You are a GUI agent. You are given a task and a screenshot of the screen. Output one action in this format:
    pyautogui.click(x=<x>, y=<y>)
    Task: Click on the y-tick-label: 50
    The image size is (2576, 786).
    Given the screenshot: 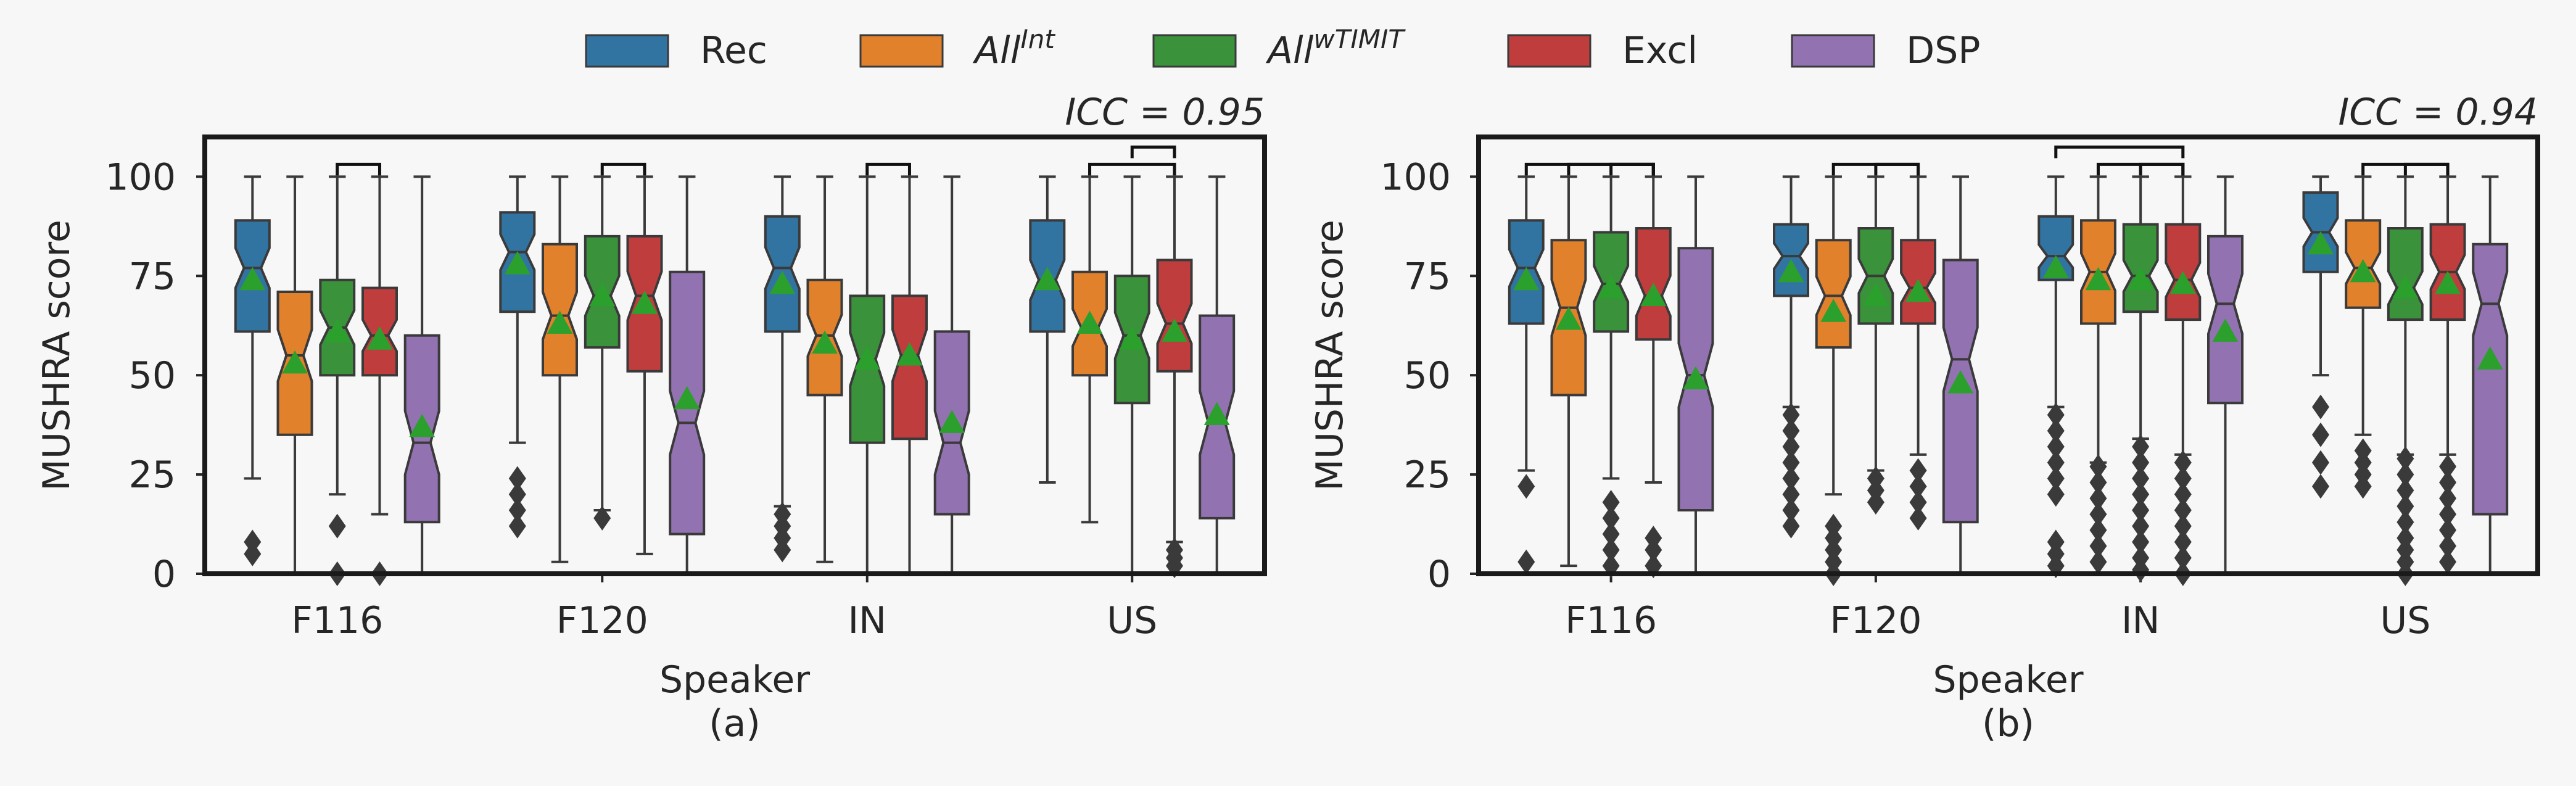 What is the action you would take?
    pyautogui.click(x=1428, y=375)
    